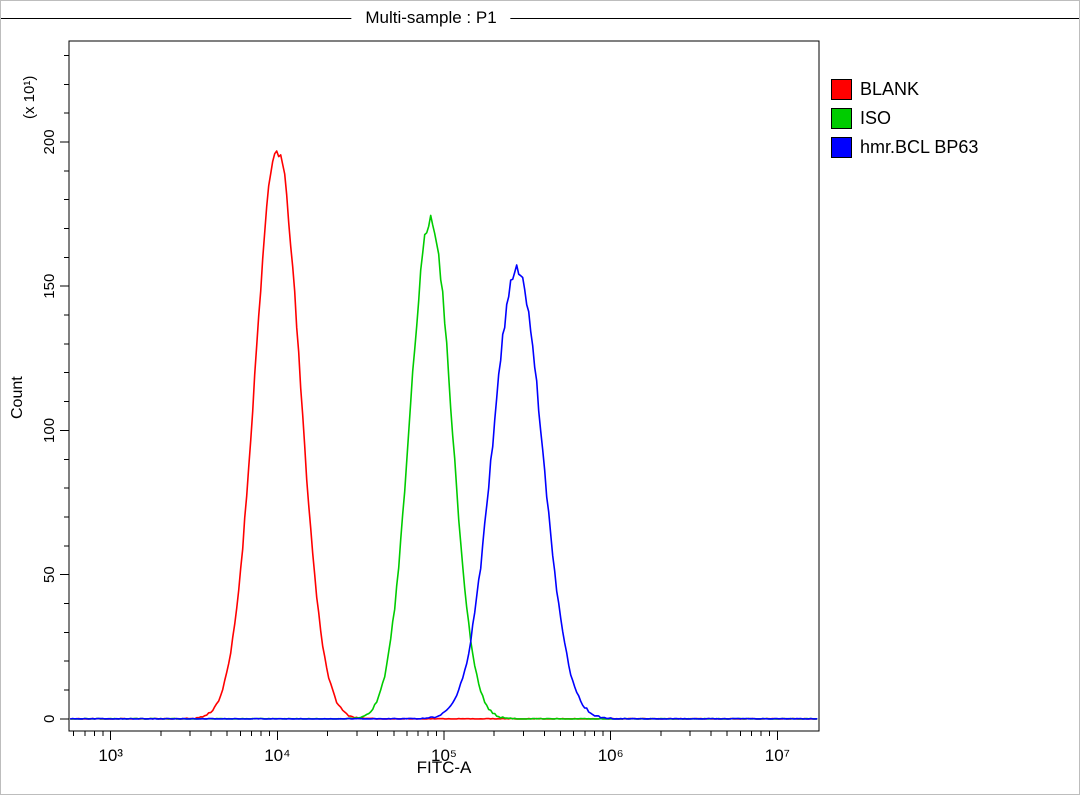  What do you see at coordinates (49, 430) in the screenshot?
I see `y-tick-label: 100` at bounding box center [49, 430].